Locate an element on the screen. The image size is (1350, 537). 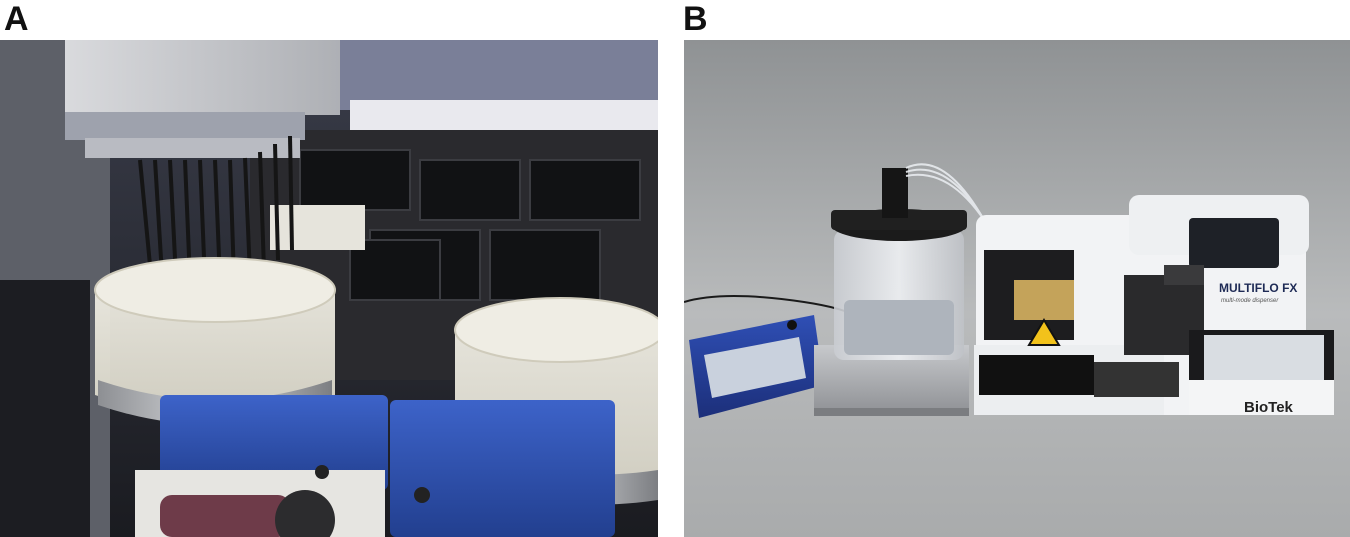
biotek-logo: BioTek is located at coordinates (1269, 407).